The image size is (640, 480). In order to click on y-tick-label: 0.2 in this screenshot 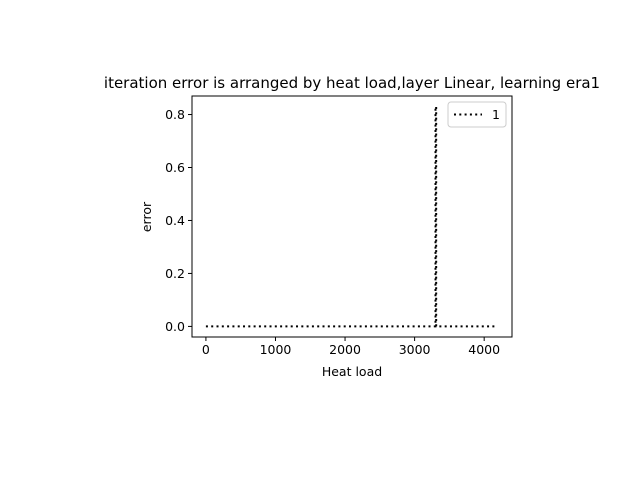, I will do `click(175, 273)`.